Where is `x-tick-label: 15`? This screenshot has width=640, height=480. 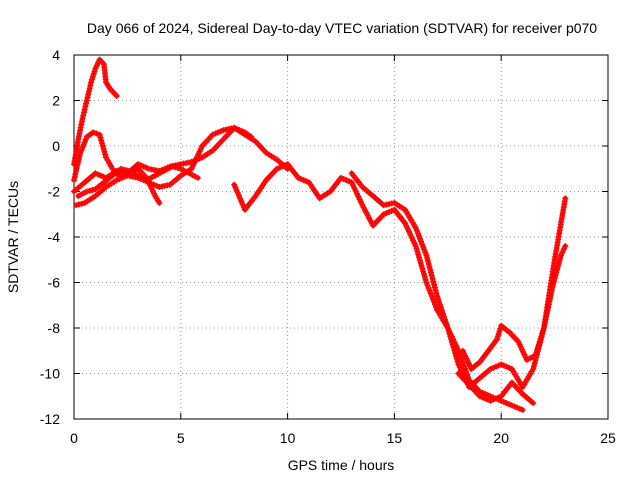
x-tick-label: 15 is located at coordinates (395, 438).